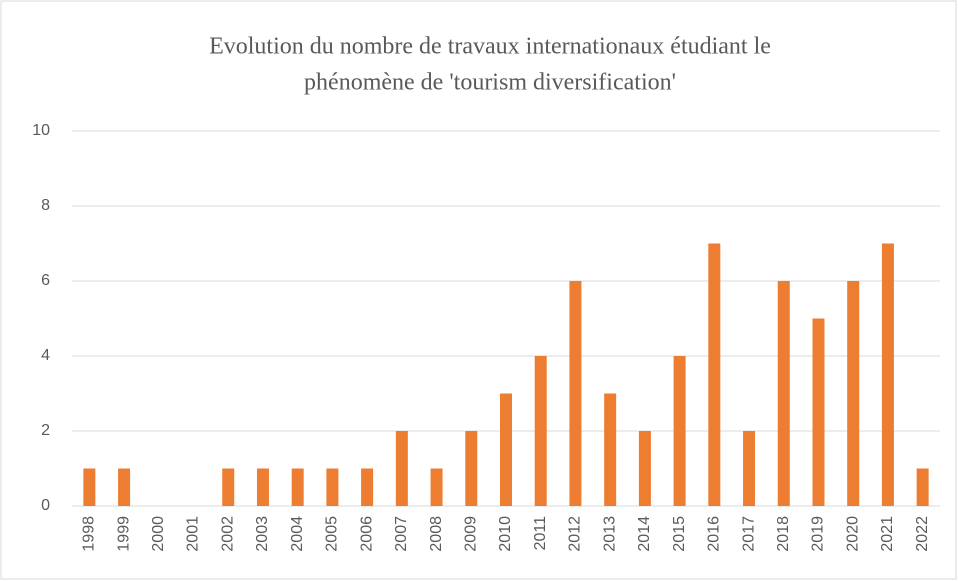 The width and height of the screenshot is (958, 581). I want to click on y-tick-label: 0, so click(45, 505).